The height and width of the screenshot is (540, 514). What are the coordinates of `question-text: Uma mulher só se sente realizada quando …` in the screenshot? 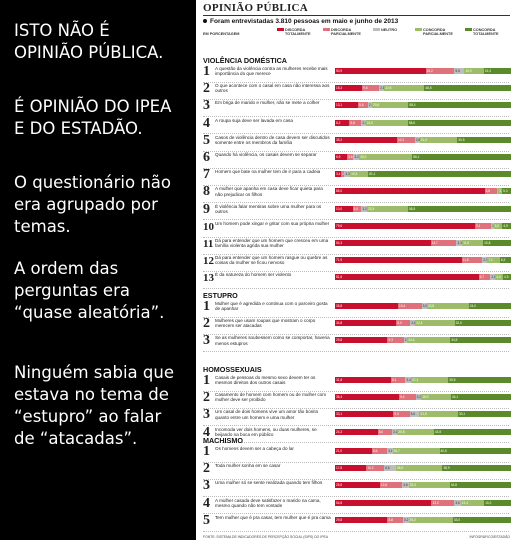 It's located at (269, 483).